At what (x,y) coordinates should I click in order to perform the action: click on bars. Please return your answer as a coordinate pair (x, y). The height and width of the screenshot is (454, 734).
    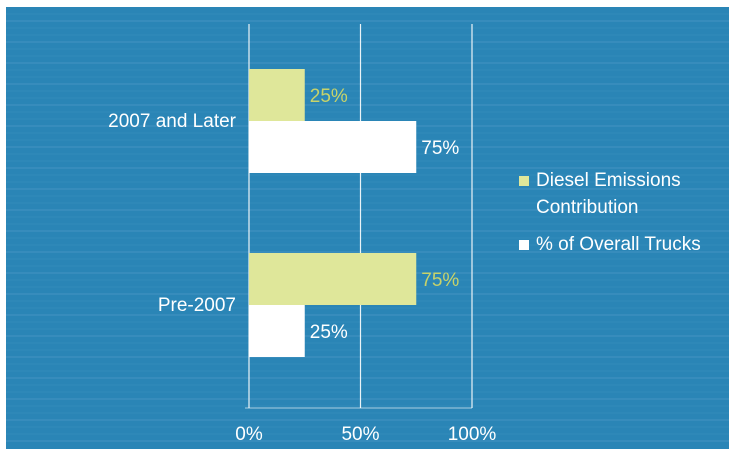
    Looking at the image, I should click on (333, 213).